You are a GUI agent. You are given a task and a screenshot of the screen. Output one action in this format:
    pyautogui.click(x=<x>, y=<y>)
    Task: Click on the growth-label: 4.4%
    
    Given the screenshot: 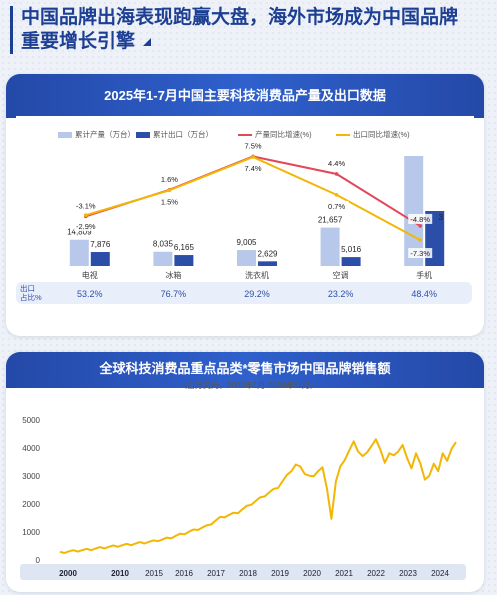 What is the action you would take?
    pyautogui.click(x=336, y=163)
    